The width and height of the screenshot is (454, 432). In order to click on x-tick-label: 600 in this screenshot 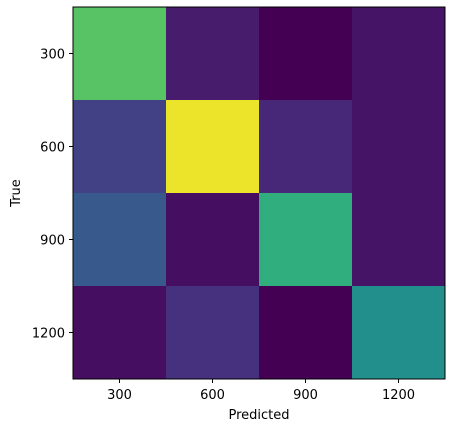, I will do `click(212, 395)`.